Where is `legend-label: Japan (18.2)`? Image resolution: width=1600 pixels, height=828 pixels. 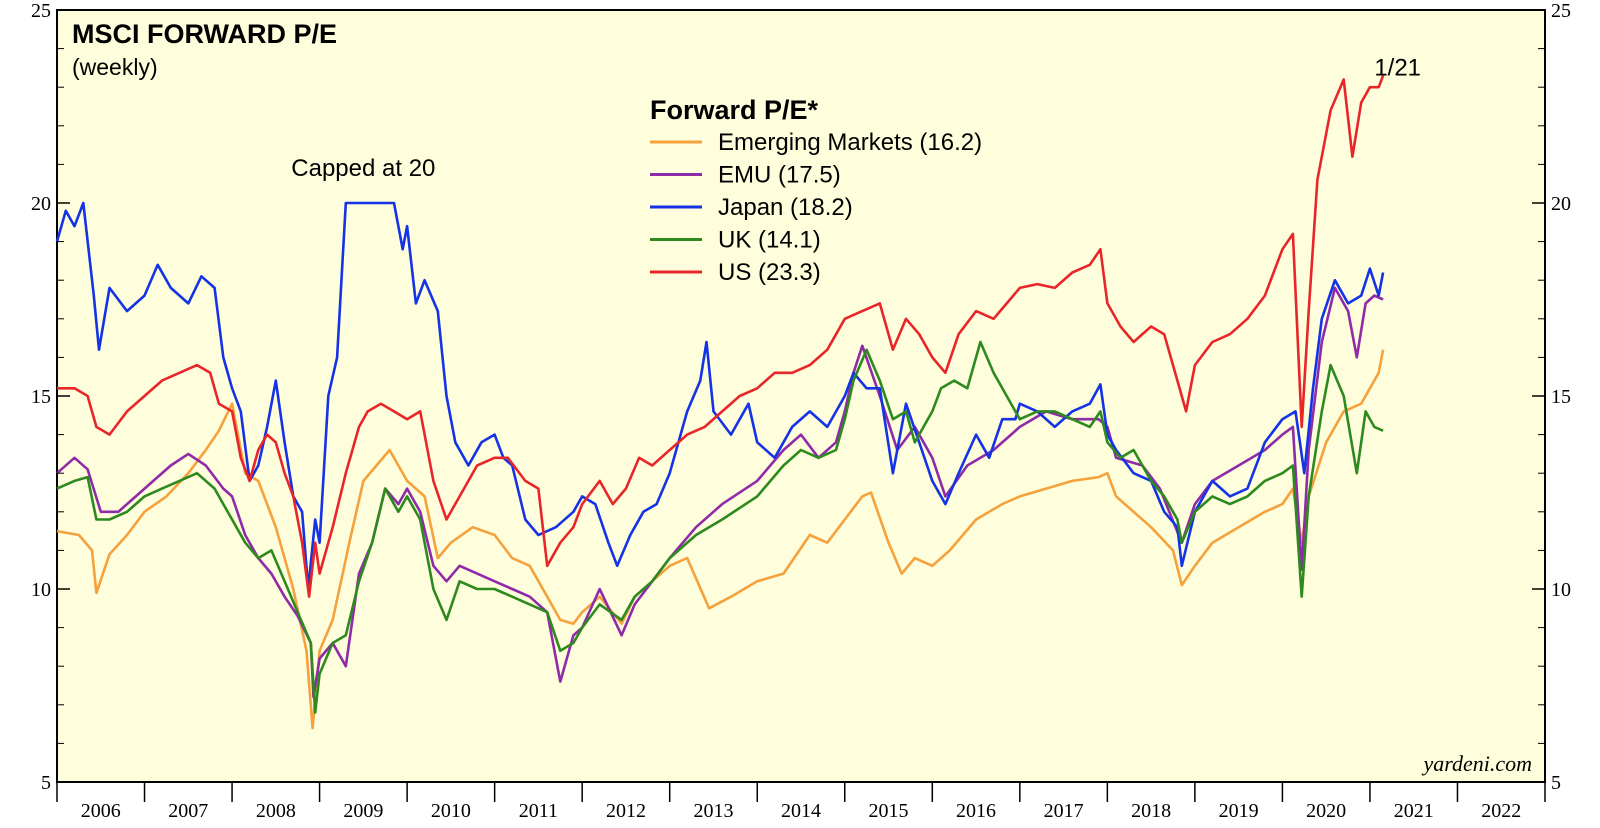 legend-label: Japan (18.2) is located at coordinates (785, 207).